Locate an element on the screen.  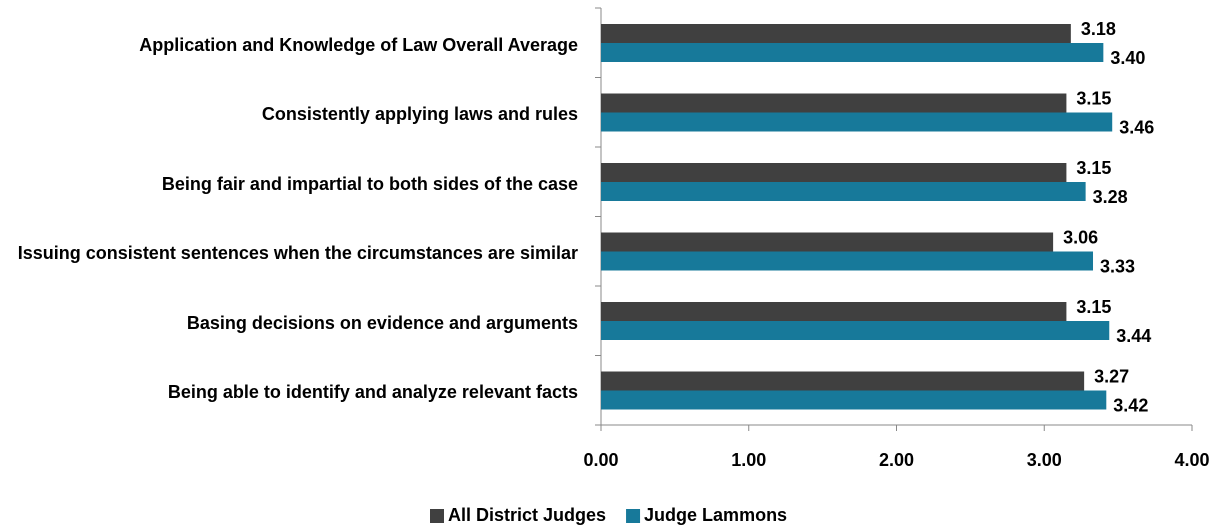
category-label: Consistently applying laws and rules is located at coordinates (419, 114).